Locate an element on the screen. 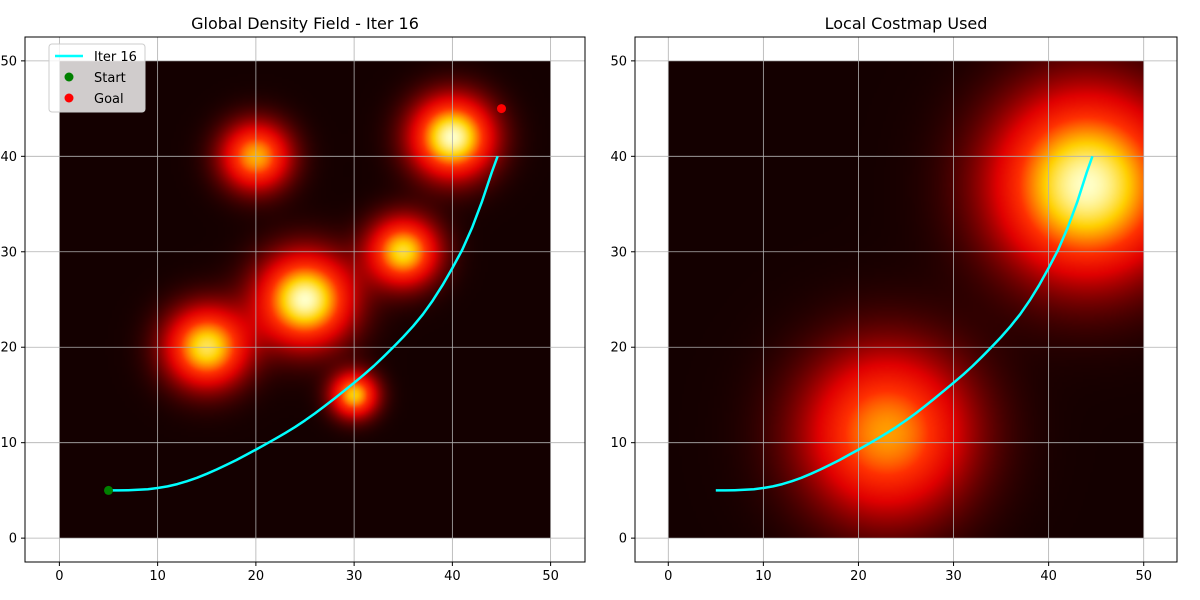 This screenshot has width=1200, height=600. local-xtick-label: 20 is located at coordinates (858, 576).